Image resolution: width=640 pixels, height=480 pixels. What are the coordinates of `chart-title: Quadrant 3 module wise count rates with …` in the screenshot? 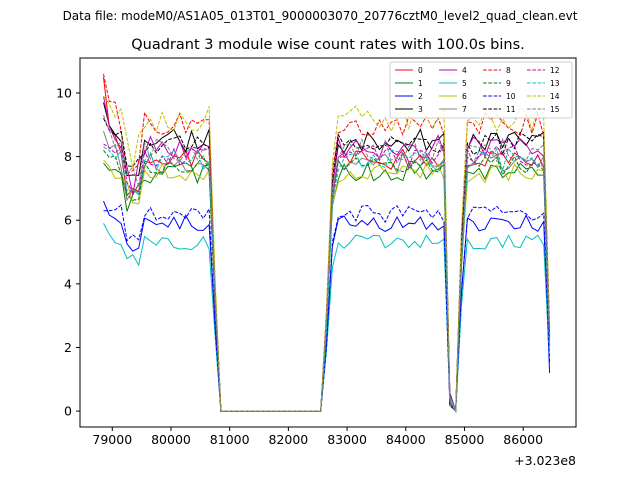 It's located at (328, 45).